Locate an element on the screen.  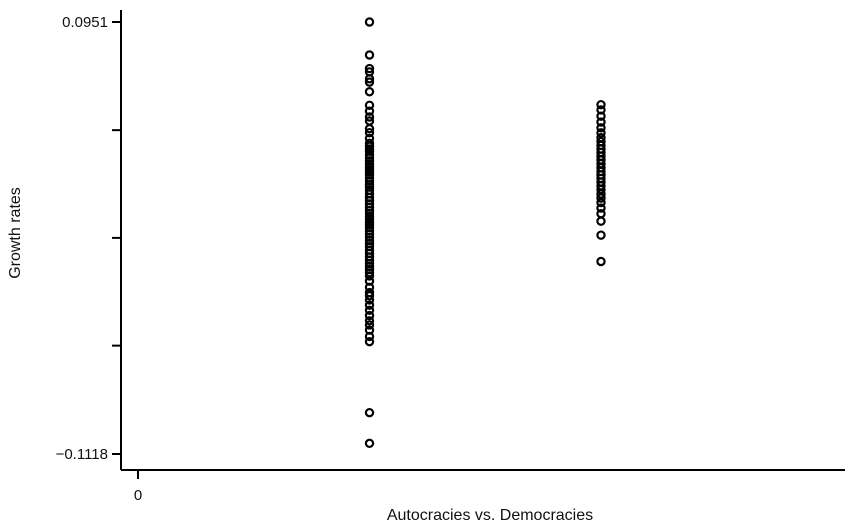
y-axis-title: Growth rates is located at coordinates (15, 233).